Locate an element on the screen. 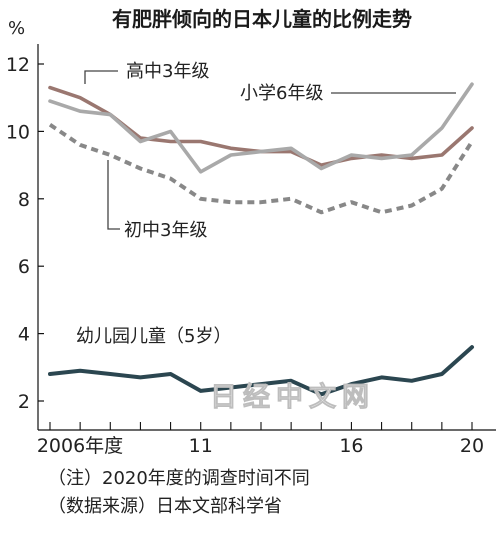  watermark: 日经中文网 is located at coordinates (292, 397).